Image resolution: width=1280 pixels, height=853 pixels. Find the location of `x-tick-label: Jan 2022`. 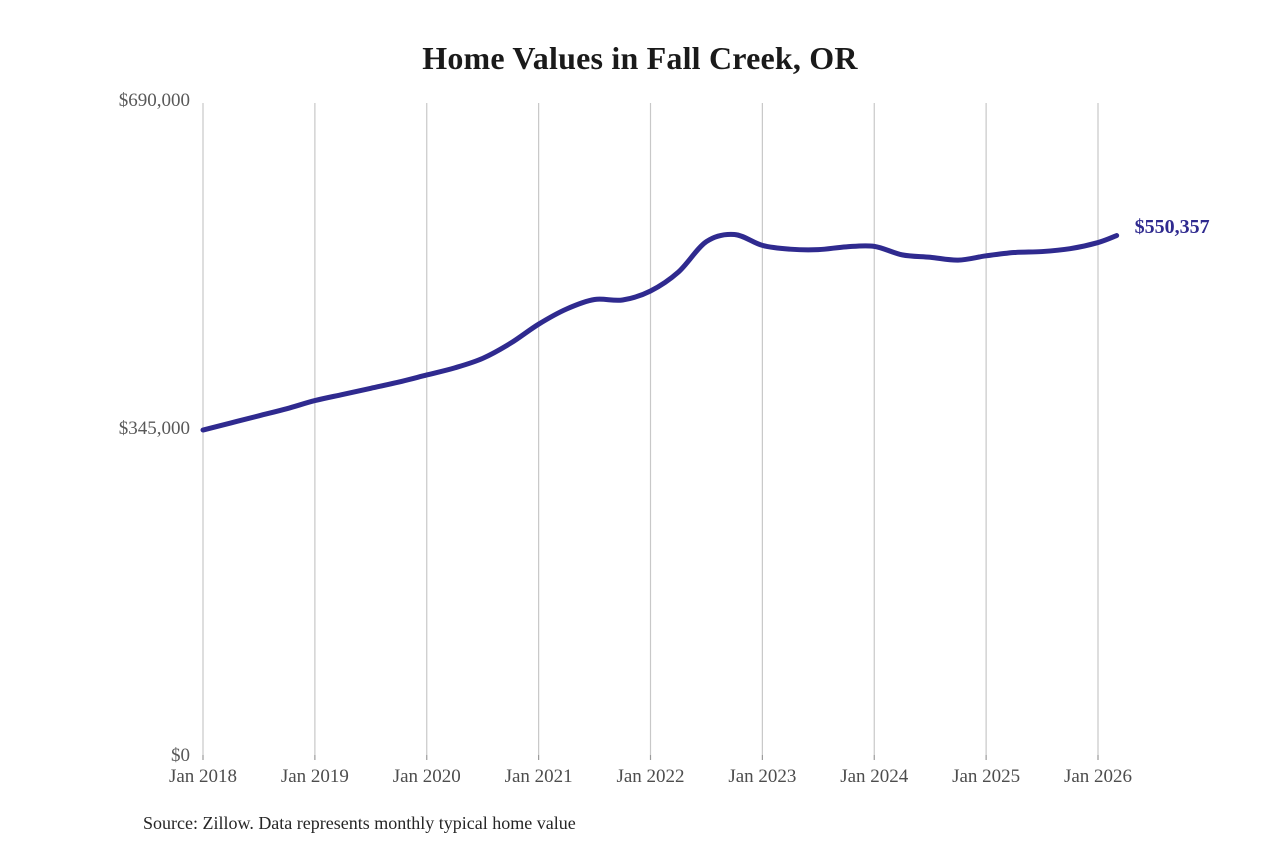

x-tick-label: Jan 2022 is located at coordinates (650, 776).